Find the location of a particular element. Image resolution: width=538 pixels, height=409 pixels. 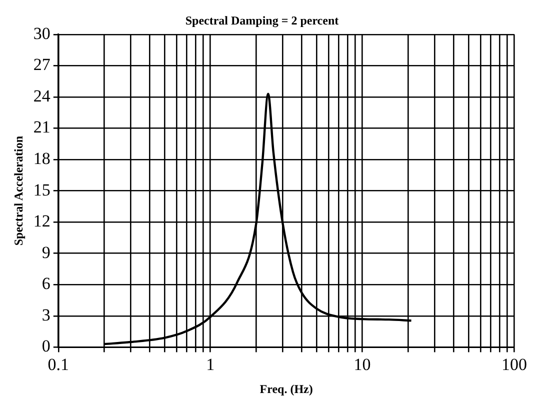

y-tick-label: 0 is located at coordinates (46, 346).